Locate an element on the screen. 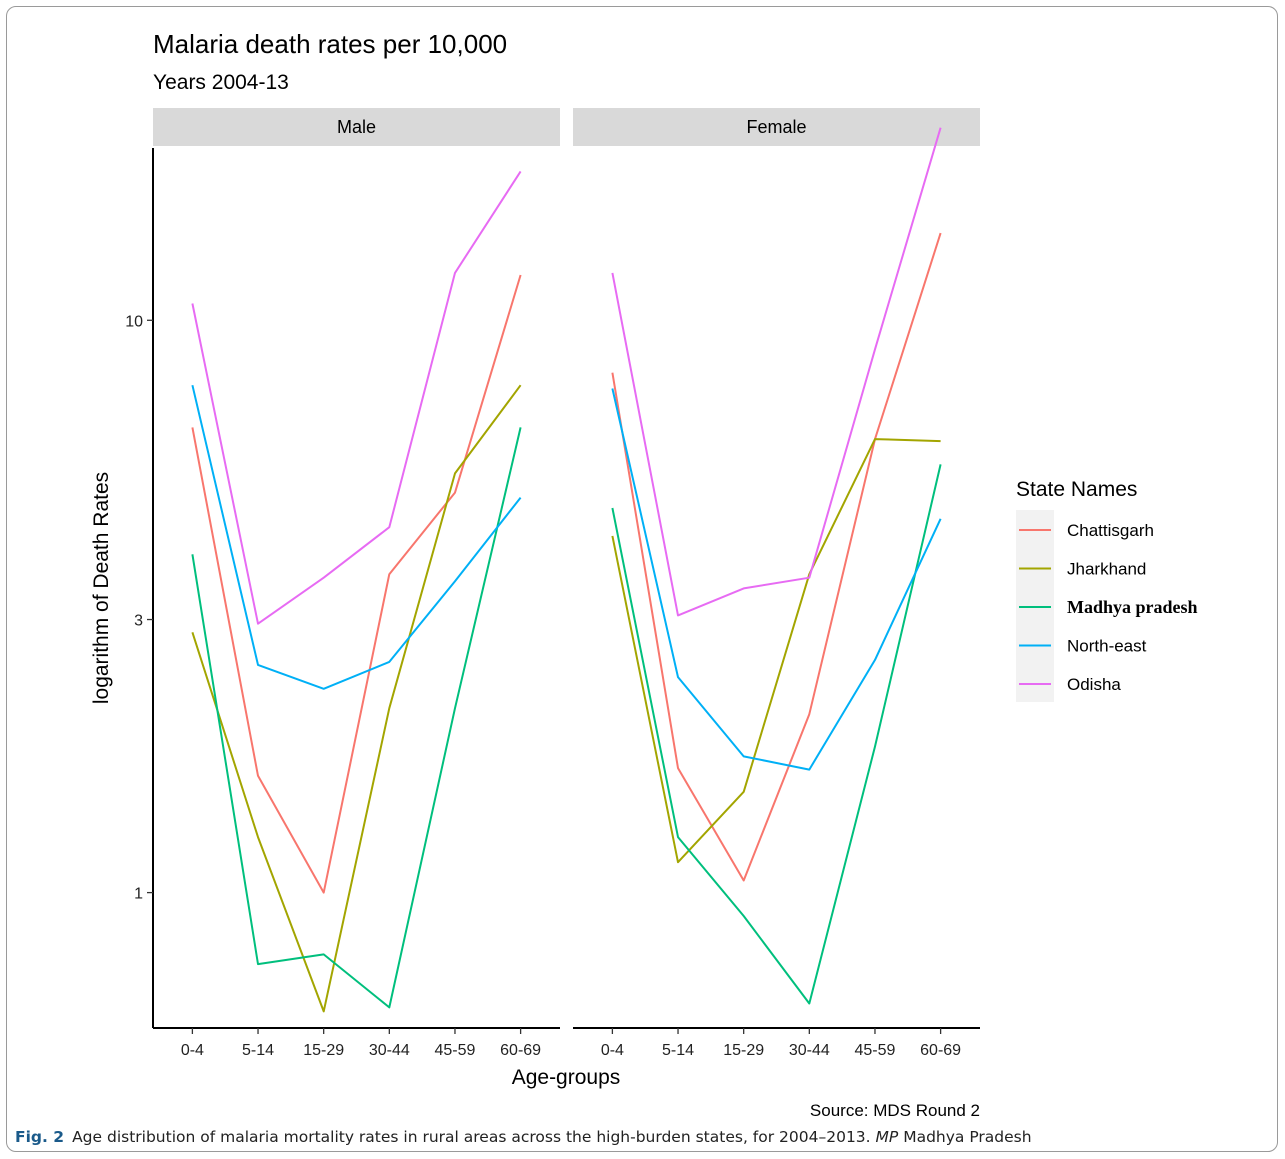  x-axis-title: Age-groups is located at coordinates (566, 1077).